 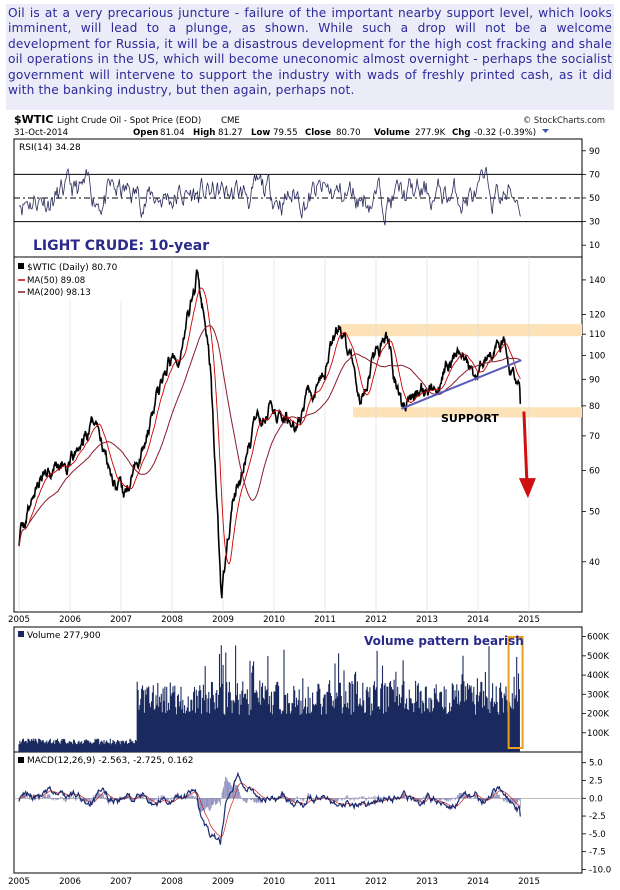 What do you see at coordinates (110, 761) in the screenshot?
I see `macd-legend-text: MACD(12,26,9) -2.563, -2.725, 0.162` at bounding box center [110, 761].